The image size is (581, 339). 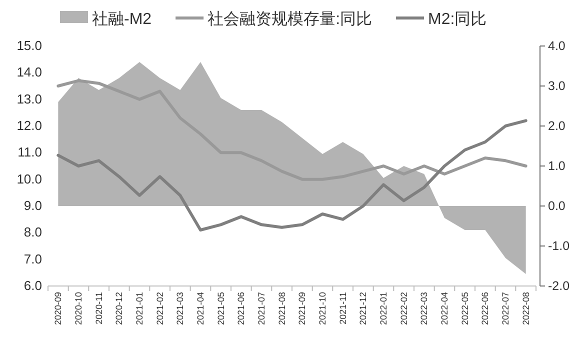 What do you see at coordinates (363, 309) in the screenshot?
I see `x-tick-label: 2021-12` at bounding box center [363, 309].